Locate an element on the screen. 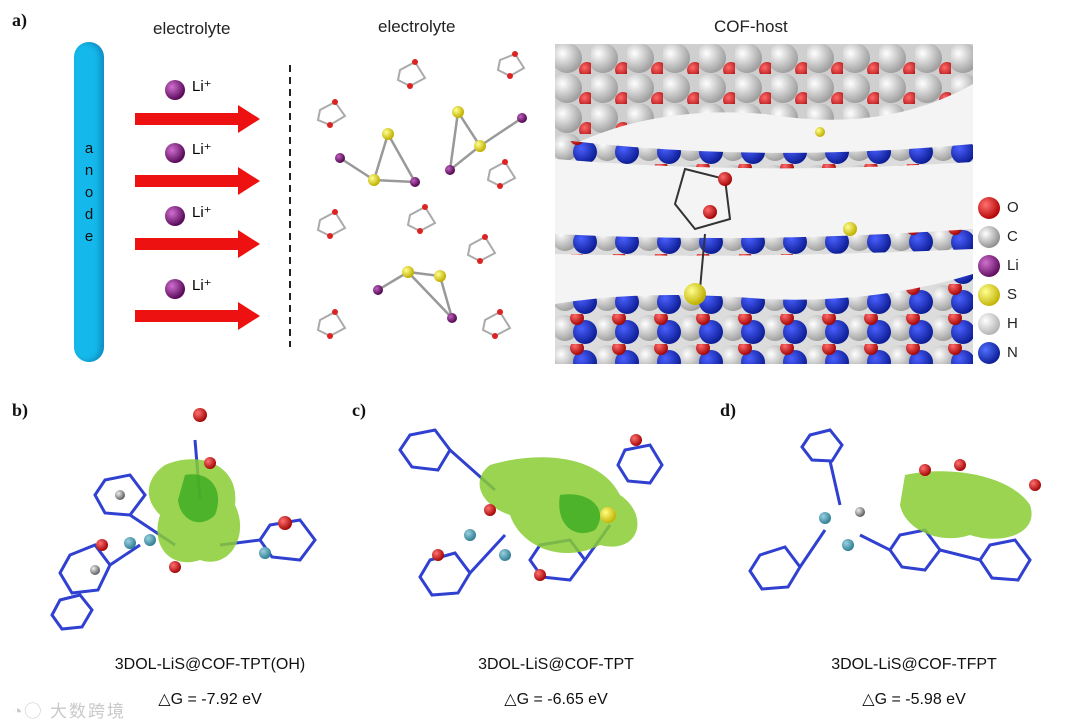  anode-letter: n is located at coordinates (89, 170).